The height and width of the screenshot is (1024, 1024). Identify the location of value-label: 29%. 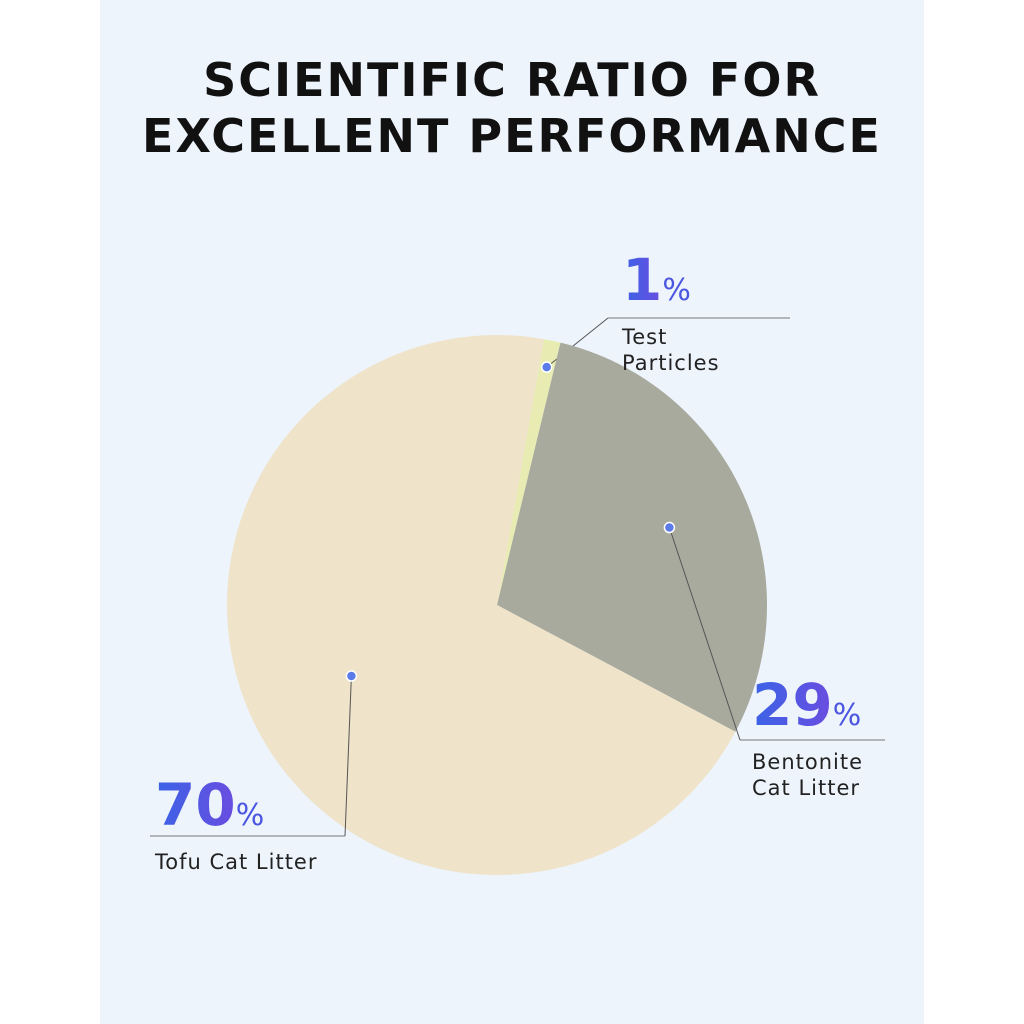
(827, 705).